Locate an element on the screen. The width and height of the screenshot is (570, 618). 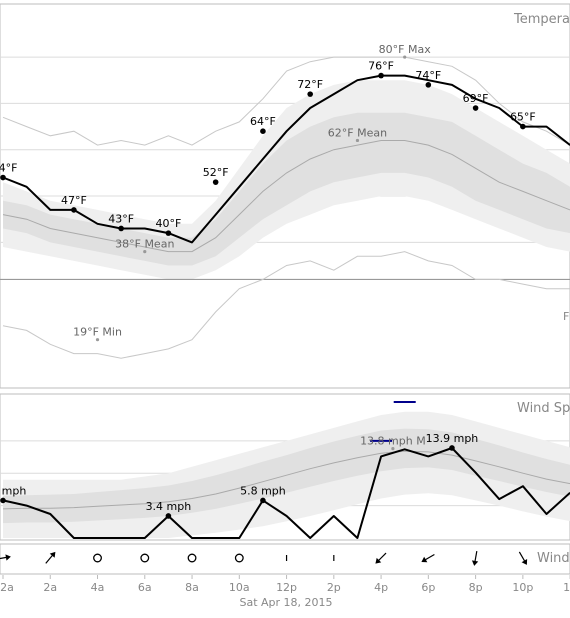
temperature-data-label: 52°F is located at coordinates (216, 172).